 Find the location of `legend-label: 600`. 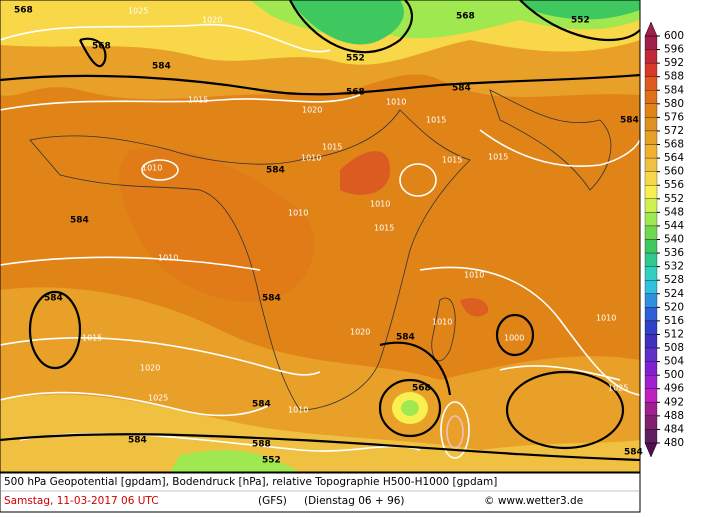

legend-label: 600 is located at coordinates (674, 36).